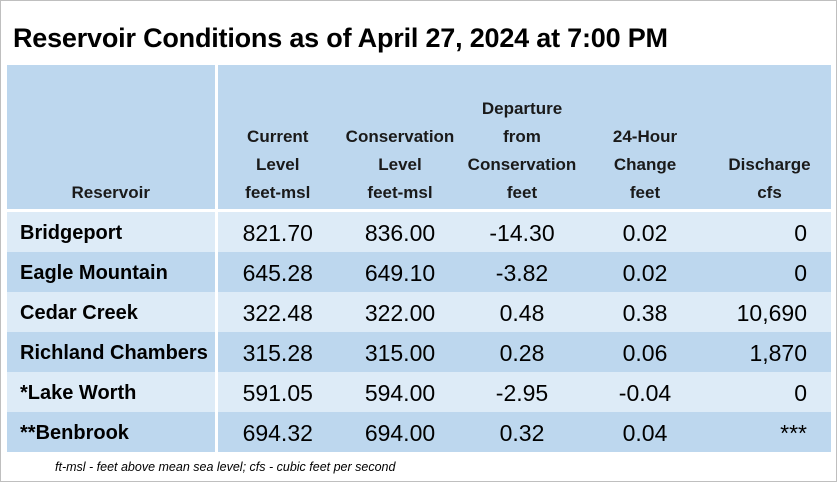  What do you see at coordinates (112, 312) in the screenshot?
I see `reservoir-name: Cedar Creek` at bounding box center [112, 312].